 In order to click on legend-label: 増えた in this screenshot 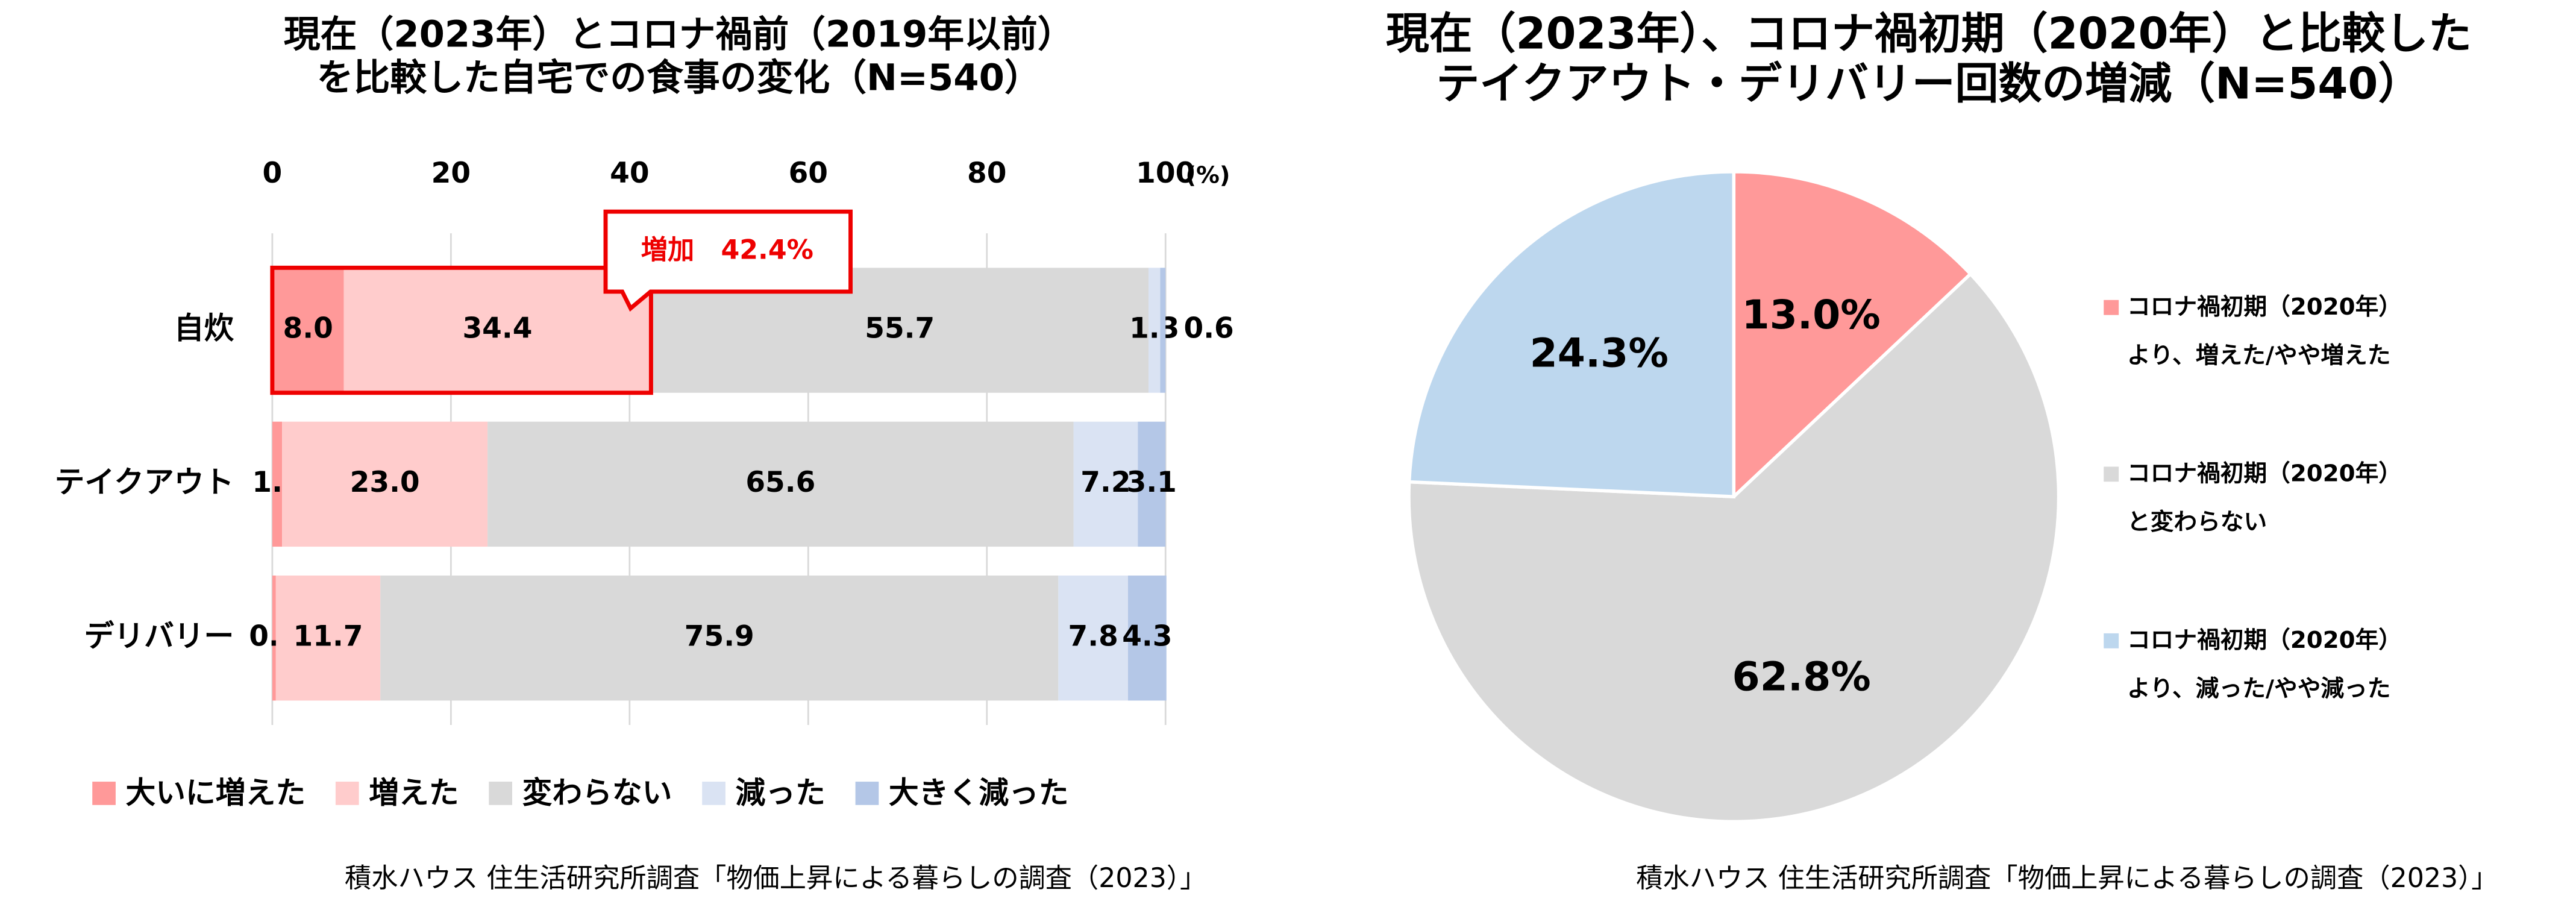, I will do `click(414, 793)`.